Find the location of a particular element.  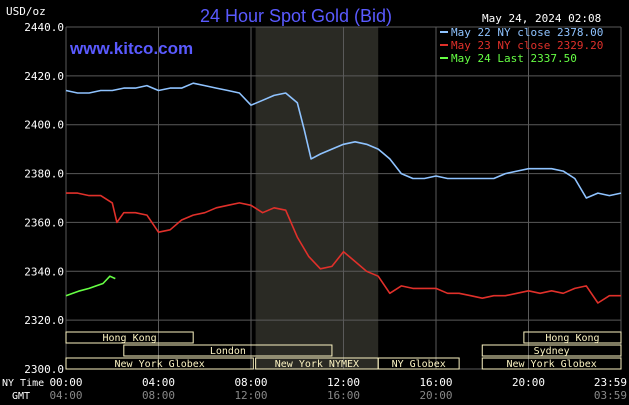

x-tick-label-gmt: 08:00 is located at coordinates (158, 395).